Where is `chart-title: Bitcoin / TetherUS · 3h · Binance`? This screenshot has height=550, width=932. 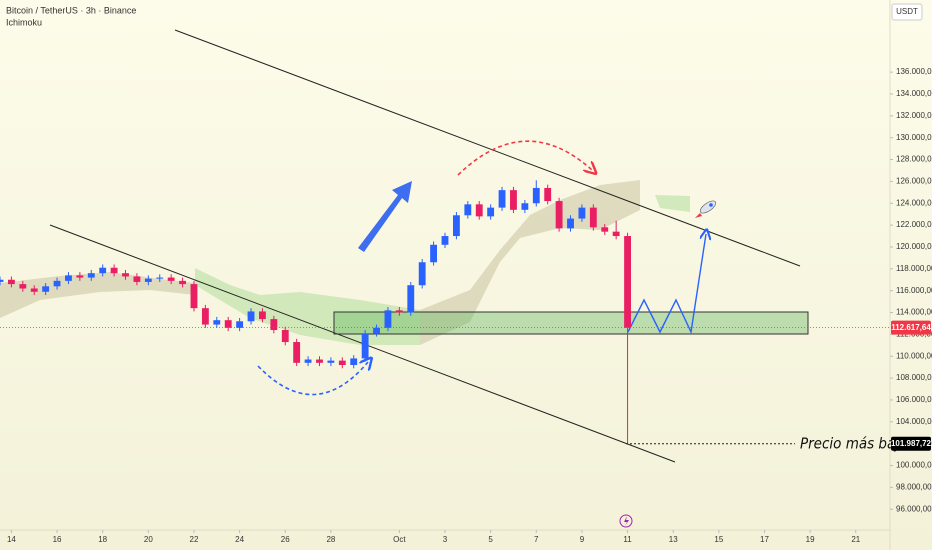 chart-title: Bitcoin / TetherUS · 3h · Binance is located at coordinates (71, 10).